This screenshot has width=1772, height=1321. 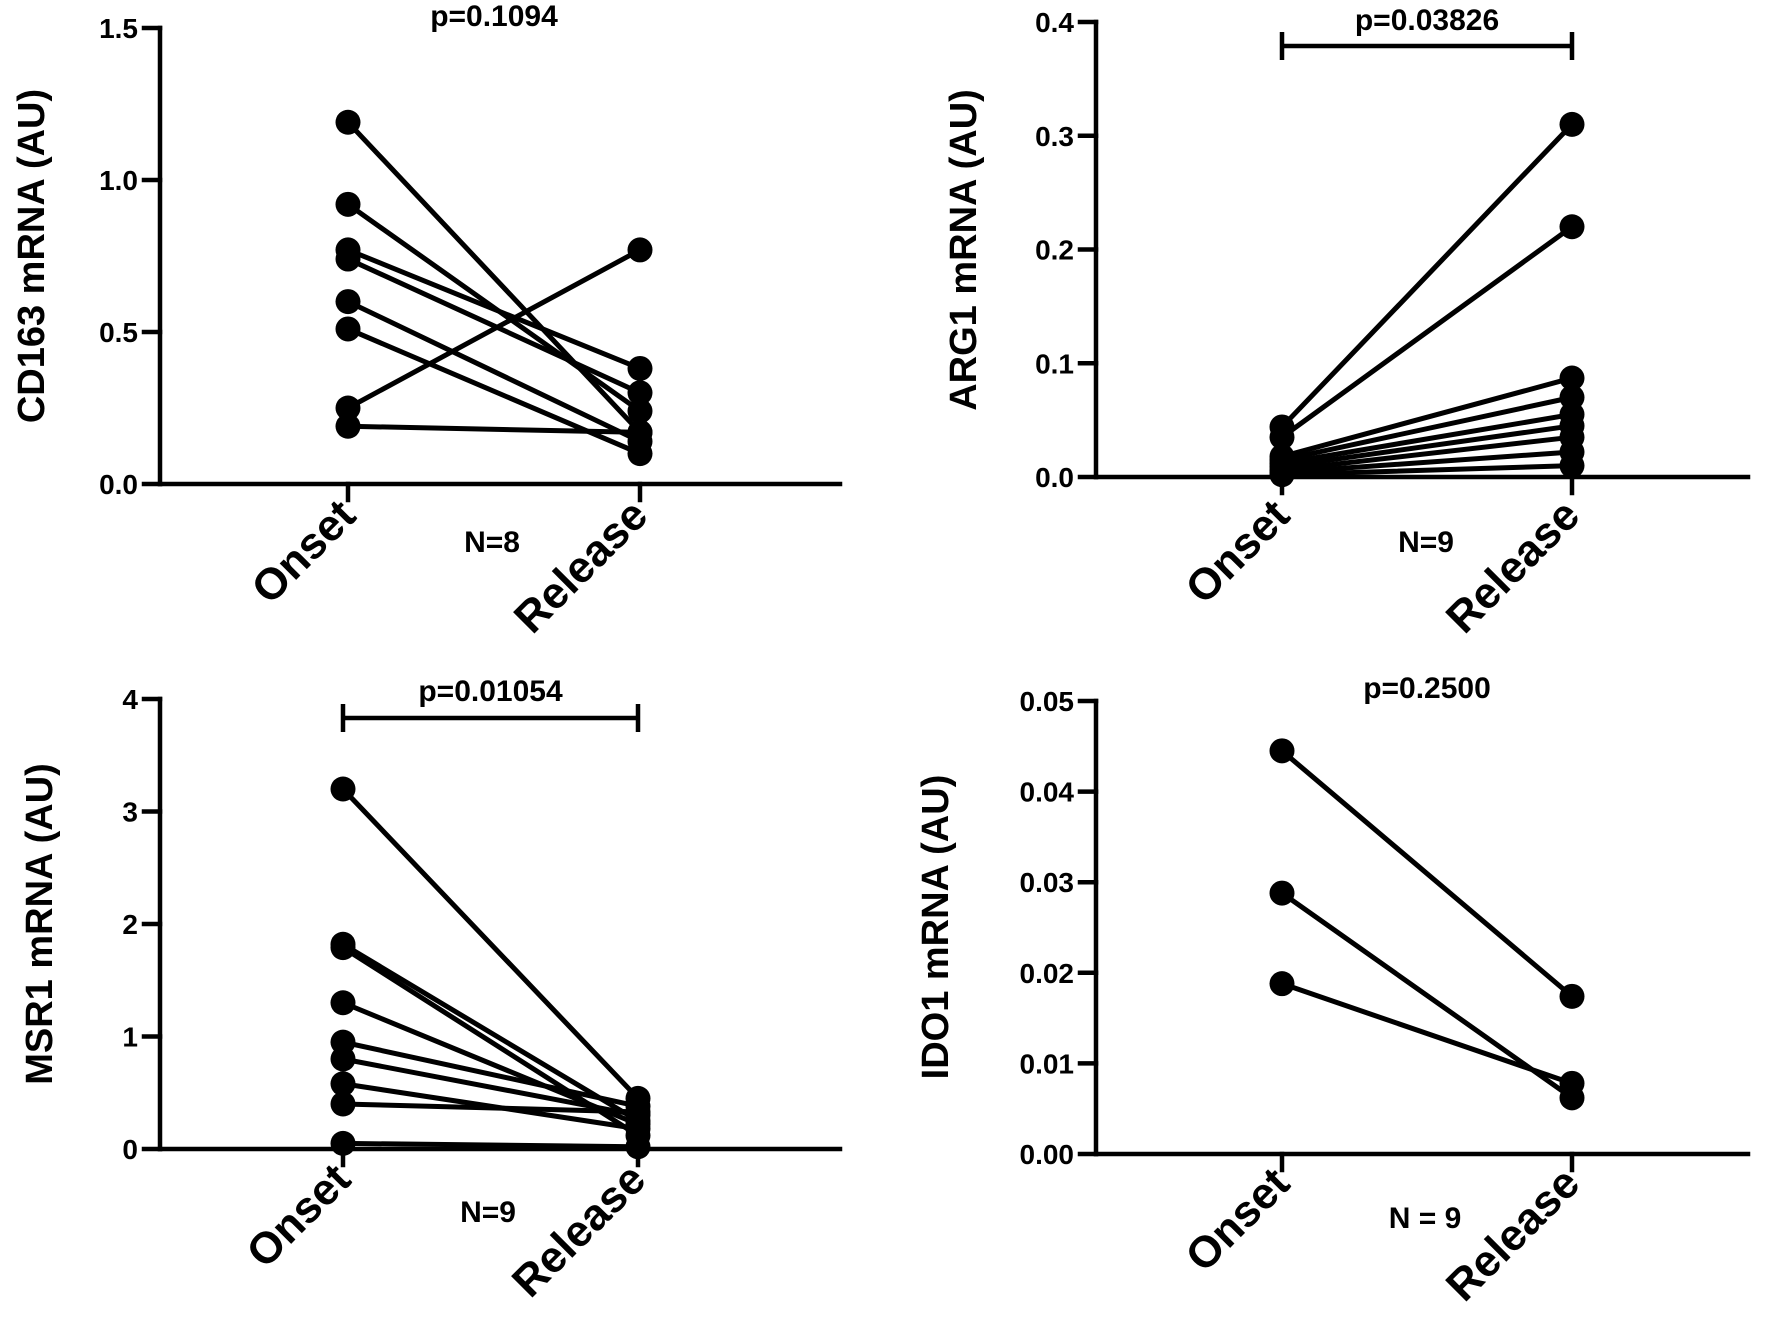 I want to click on y-tick-label: 0.1, so click(x=1054, y=363).